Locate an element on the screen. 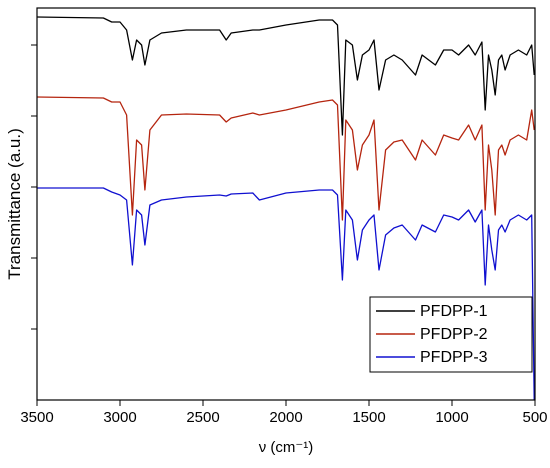  x-axis-label: ν (cm⁻¹) is located at coordinates (286, 447).